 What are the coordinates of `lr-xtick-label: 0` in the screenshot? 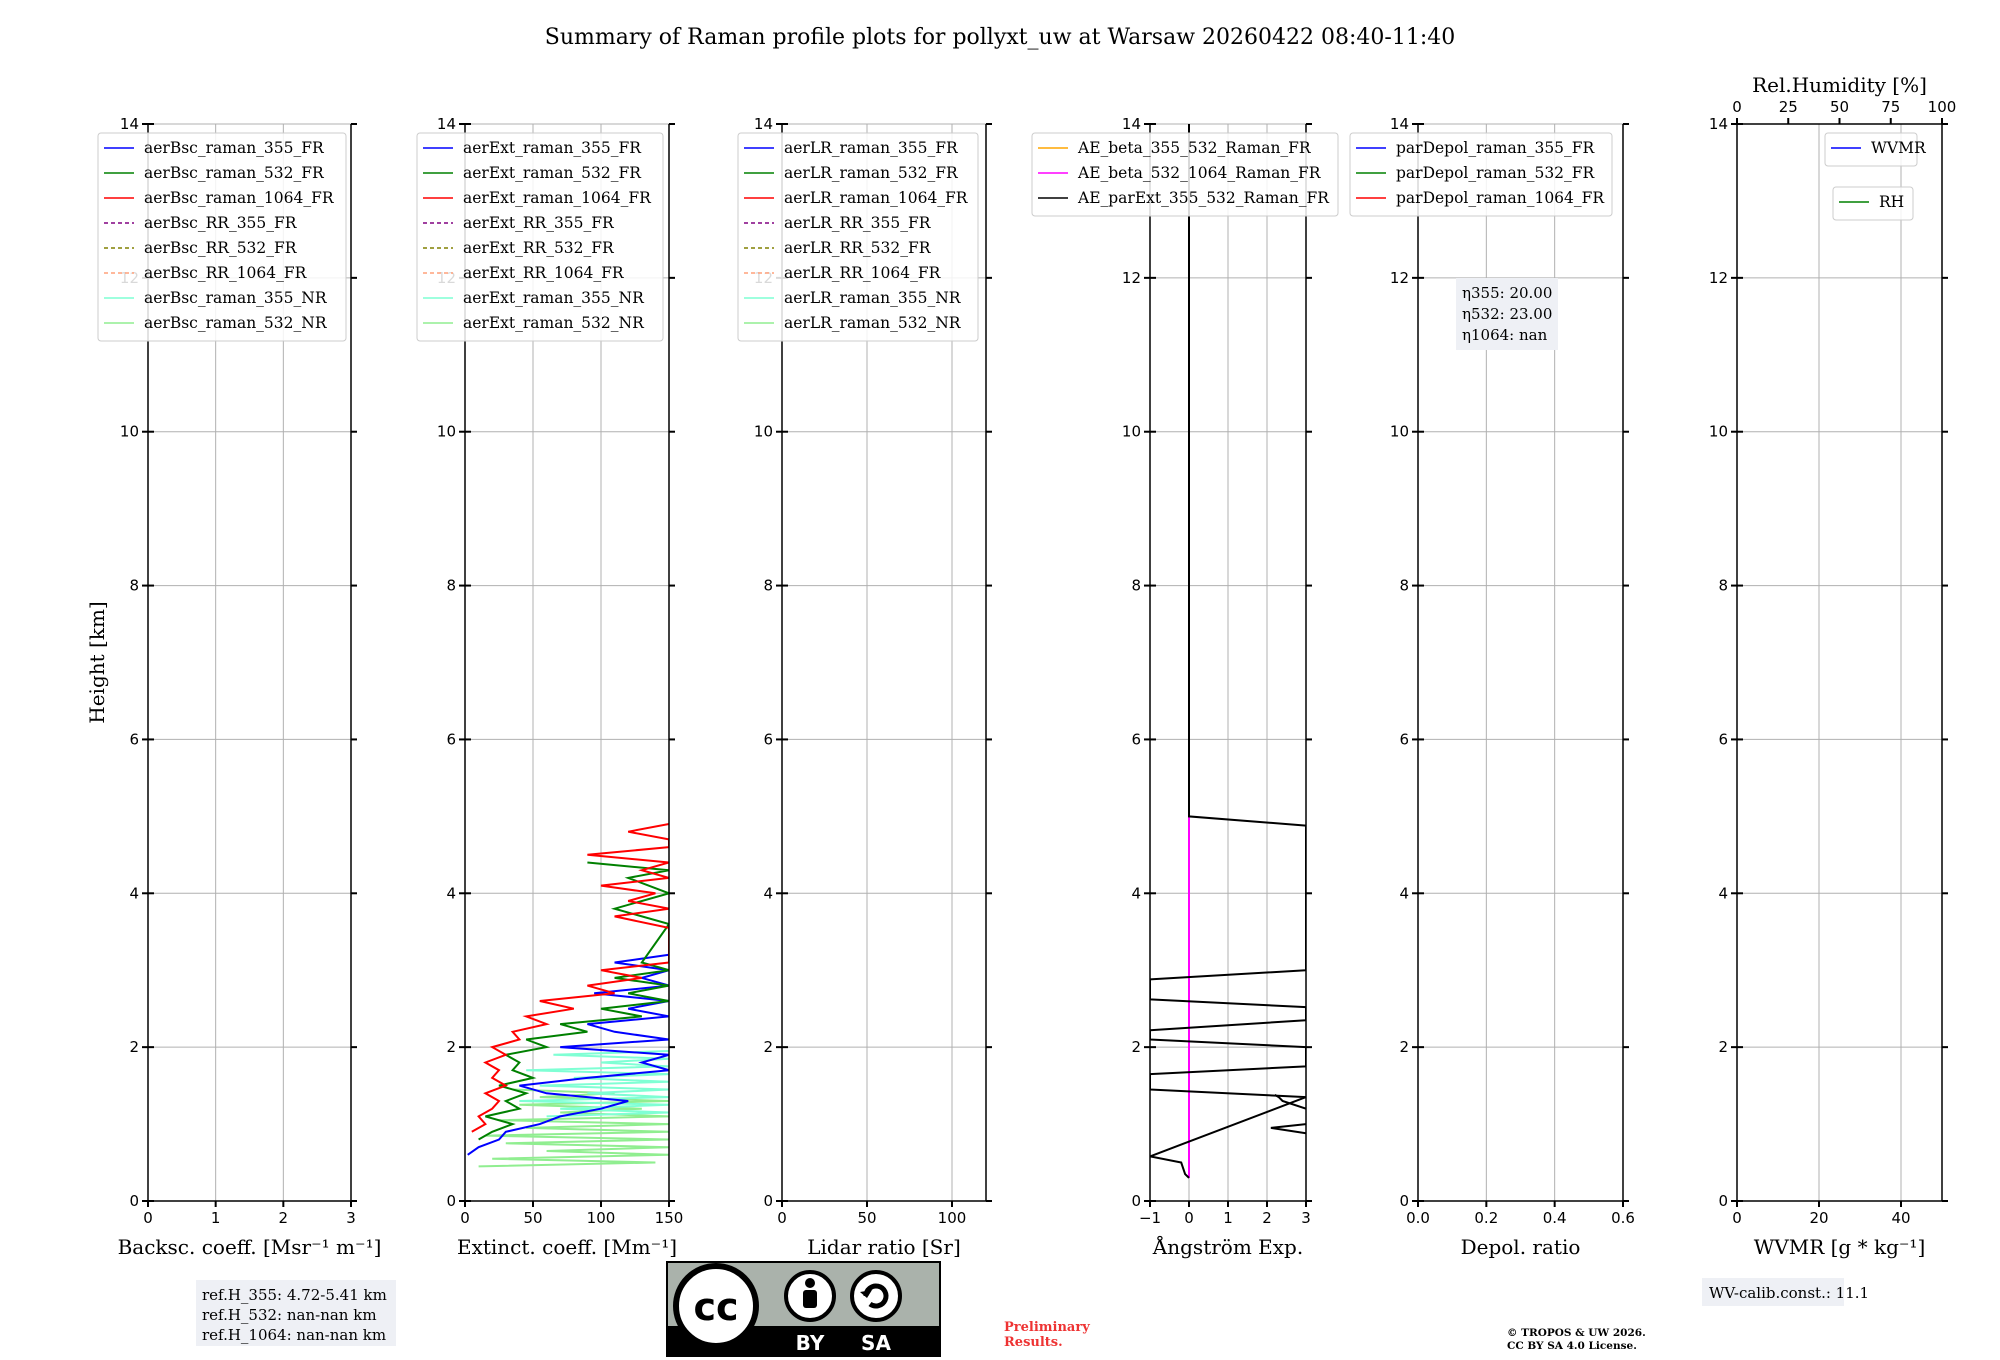 It's located at (782, 1218).